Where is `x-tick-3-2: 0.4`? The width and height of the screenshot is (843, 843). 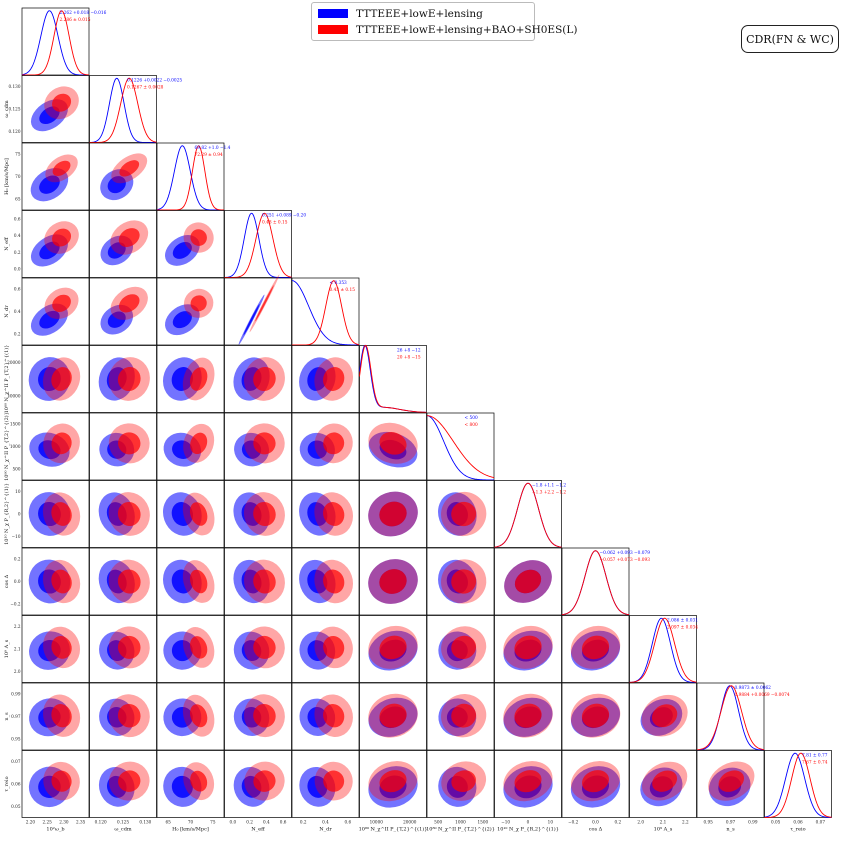
x-tick-3-2: 0.4 is located at coordinates (266, 822).